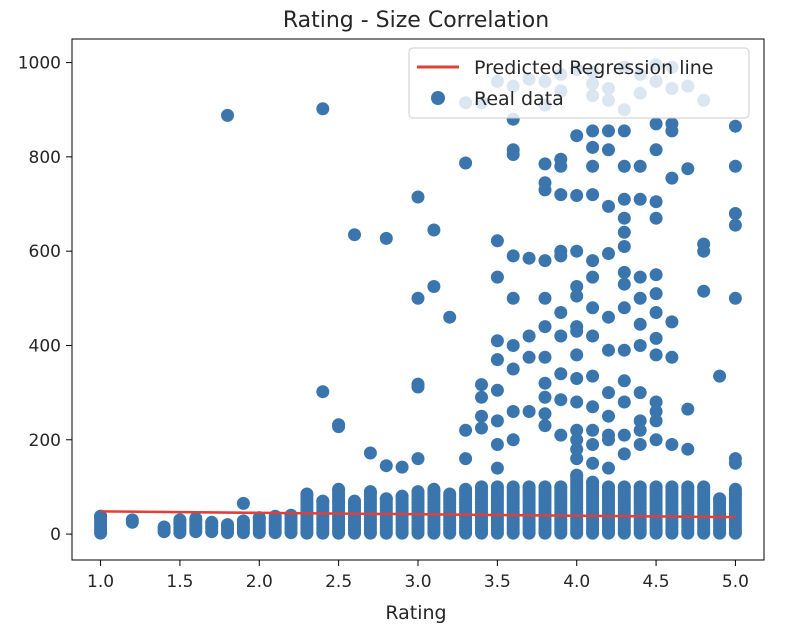 This screenshot has width=786, height=632. I want to click on y-tick-label: 600, so click(45, 252).